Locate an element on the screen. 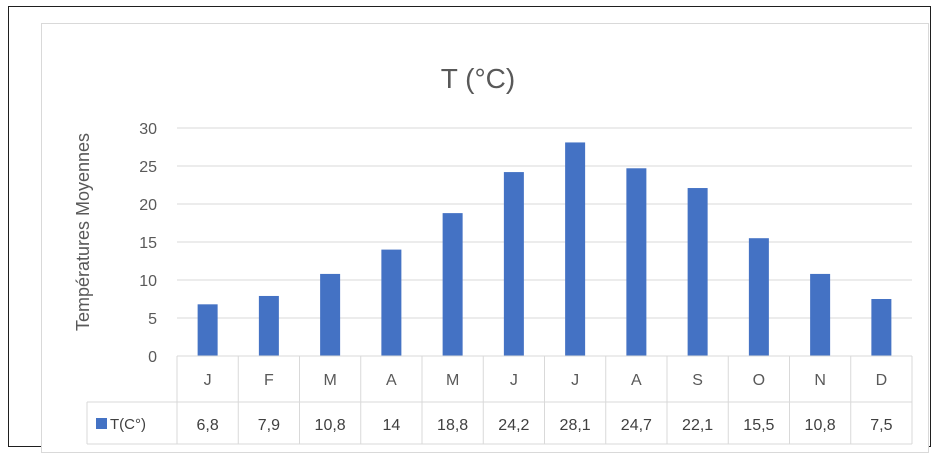 The image size is (939, 455). data-value-label: 24,7 is located at coordinates (636, 425).